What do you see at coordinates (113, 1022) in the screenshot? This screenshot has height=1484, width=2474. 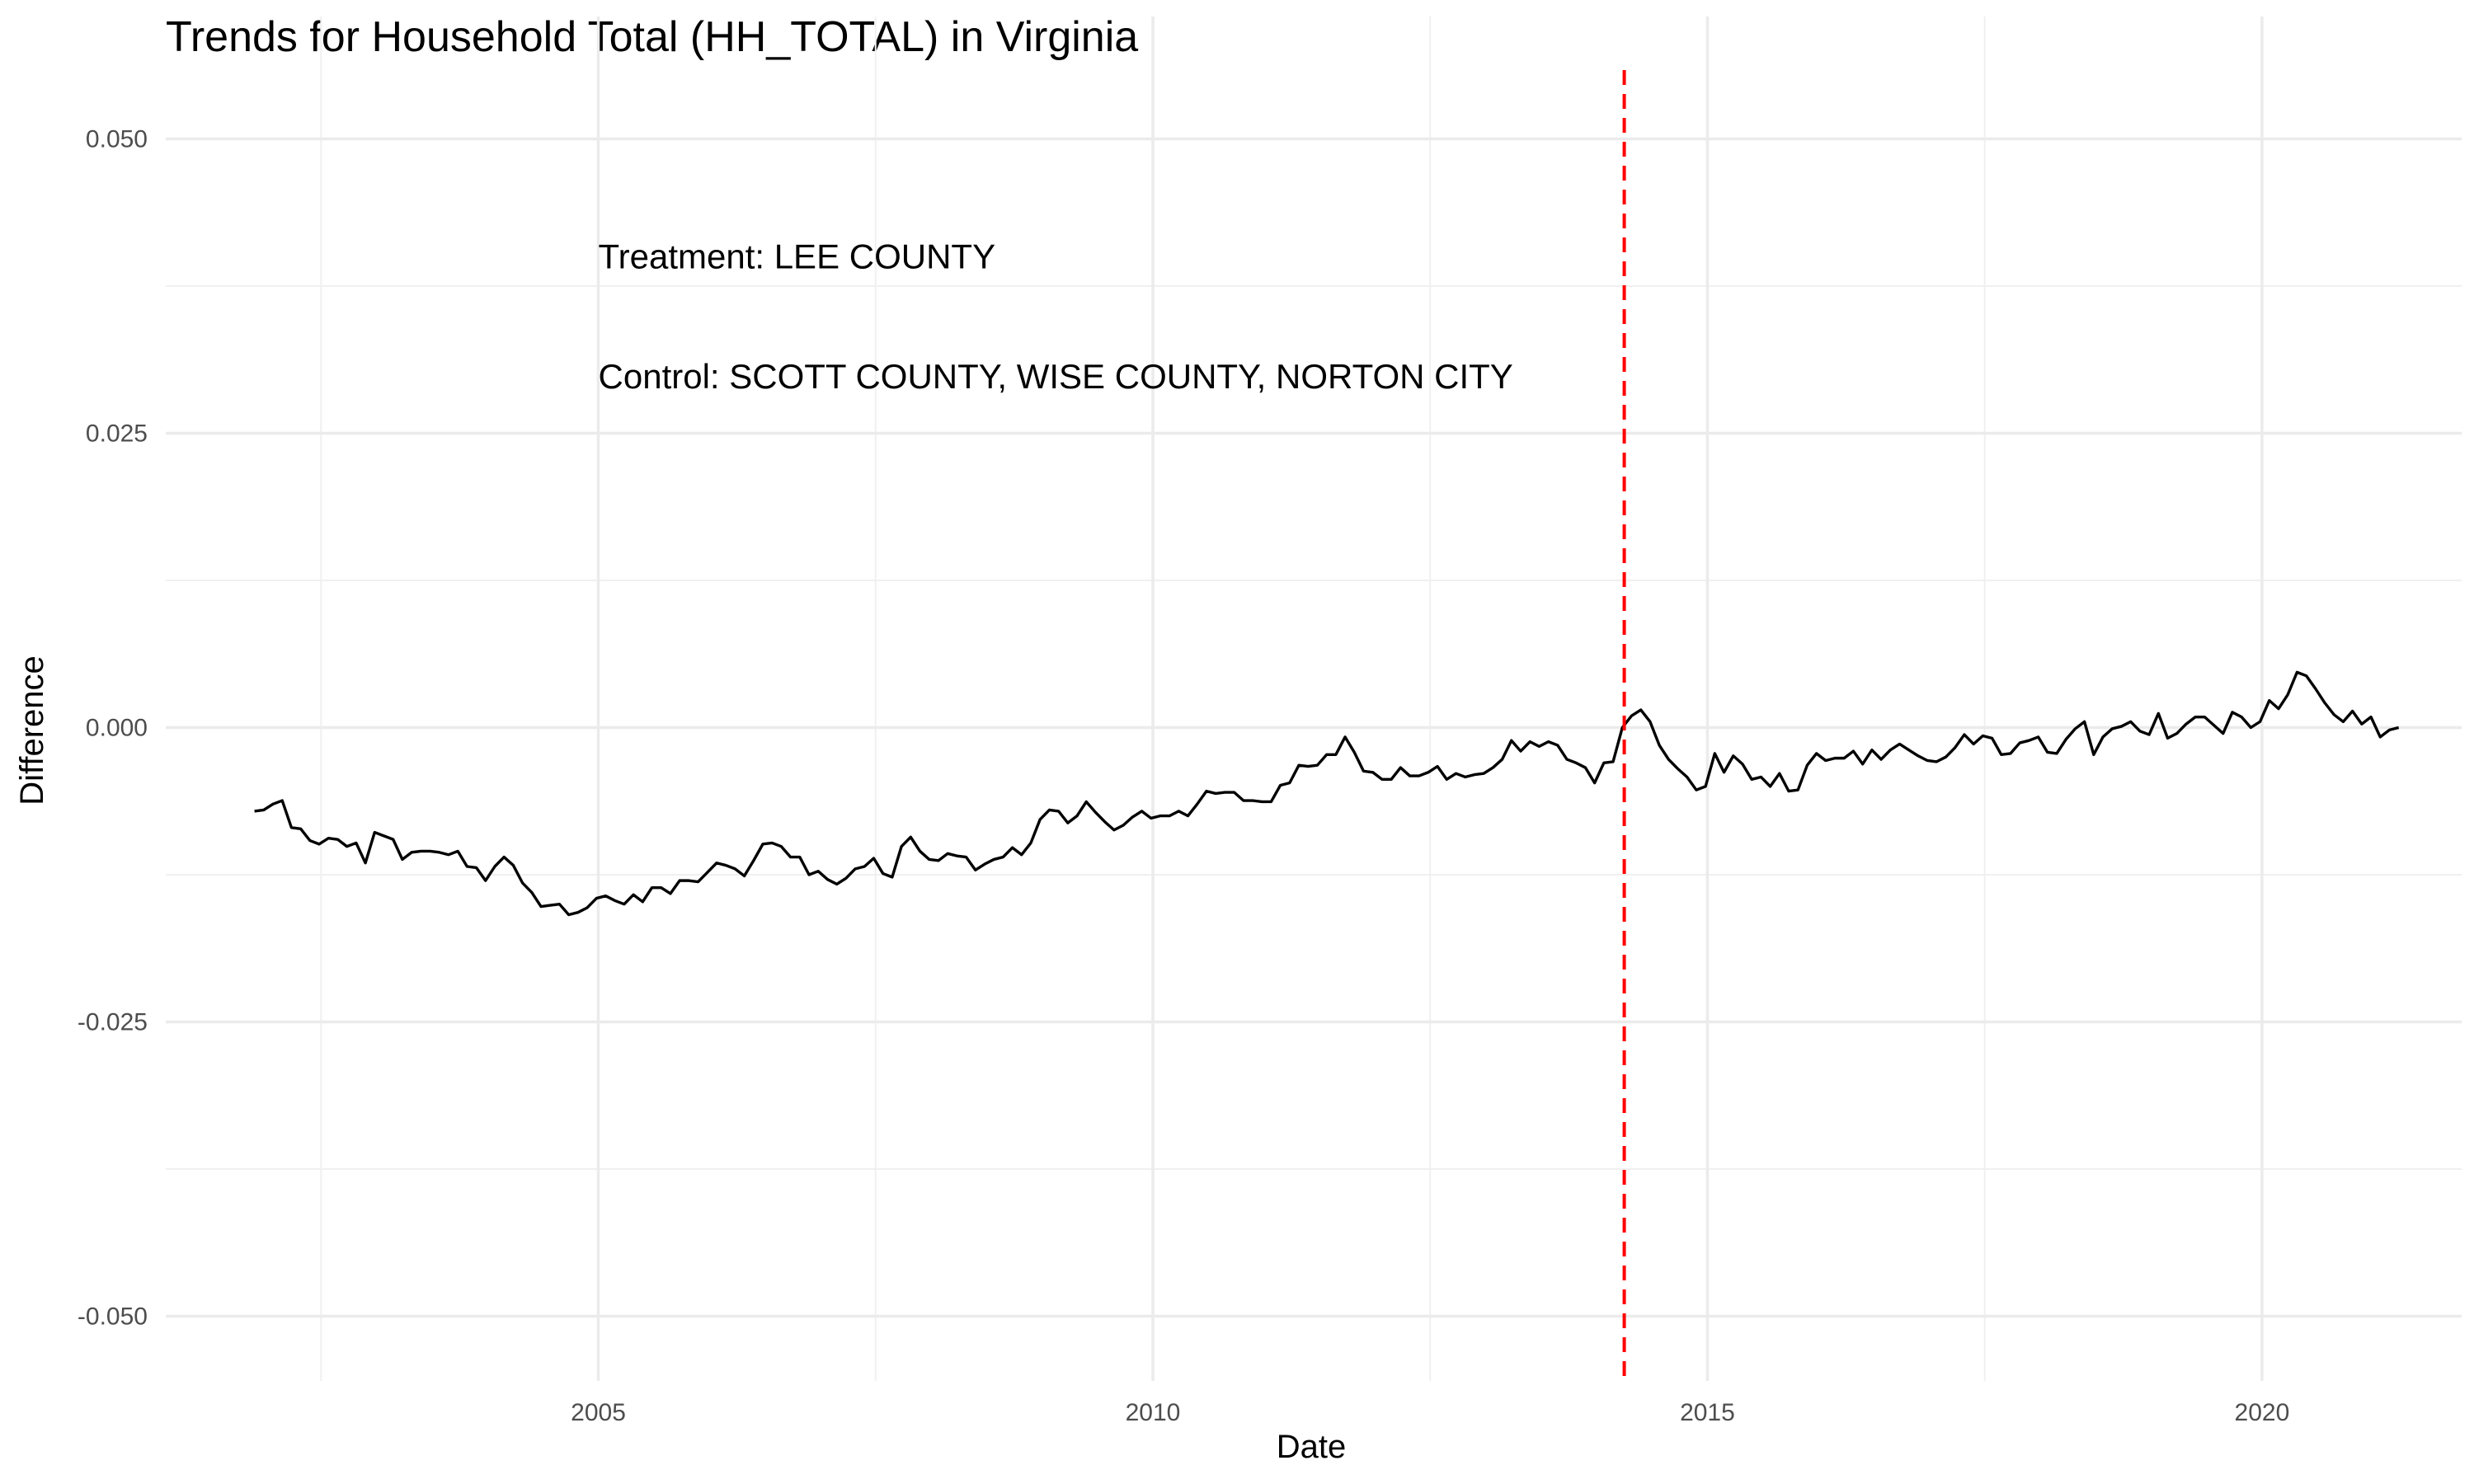 I see `y-tick-label: -0.025` at bounding box center [113, 1022].